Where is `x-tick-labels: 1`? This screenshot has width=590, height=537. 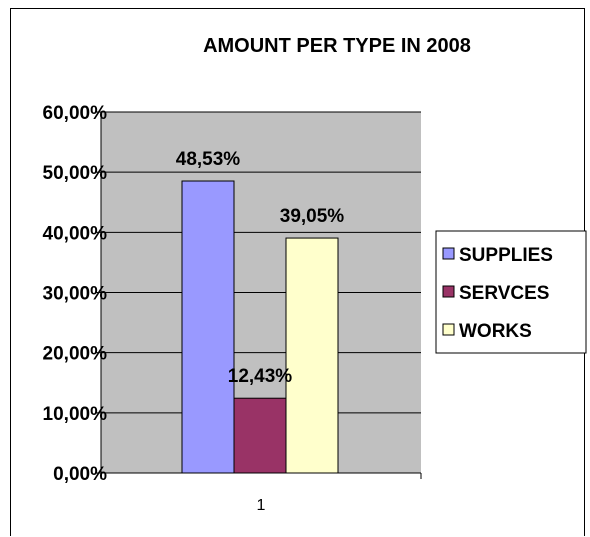 x-tick-labels: 1 is located at coordinates (261, 505).